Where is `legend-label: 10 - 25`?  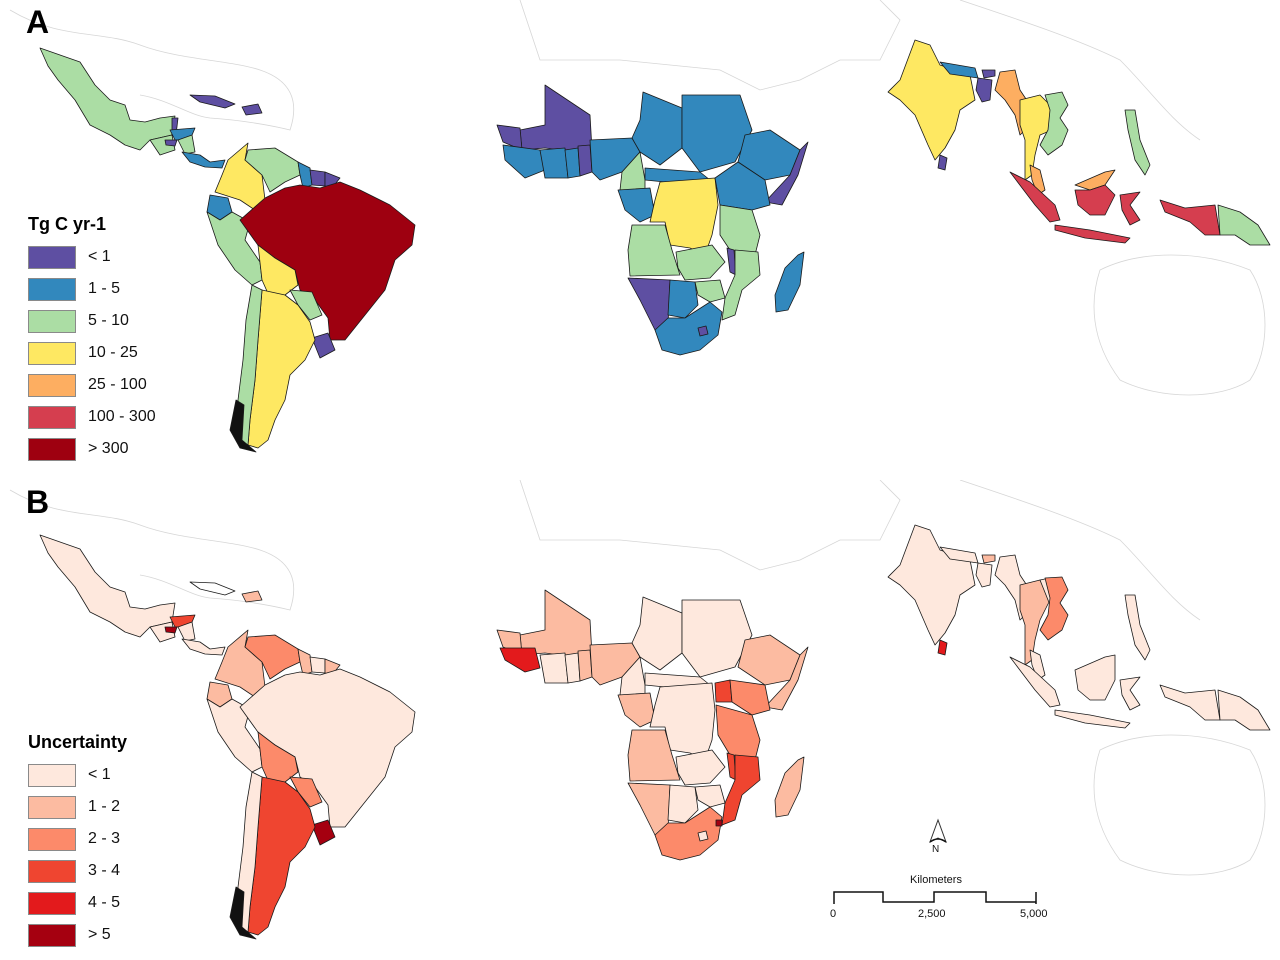 legend-label: 10 - 25 is located at coordinates (113, 352).